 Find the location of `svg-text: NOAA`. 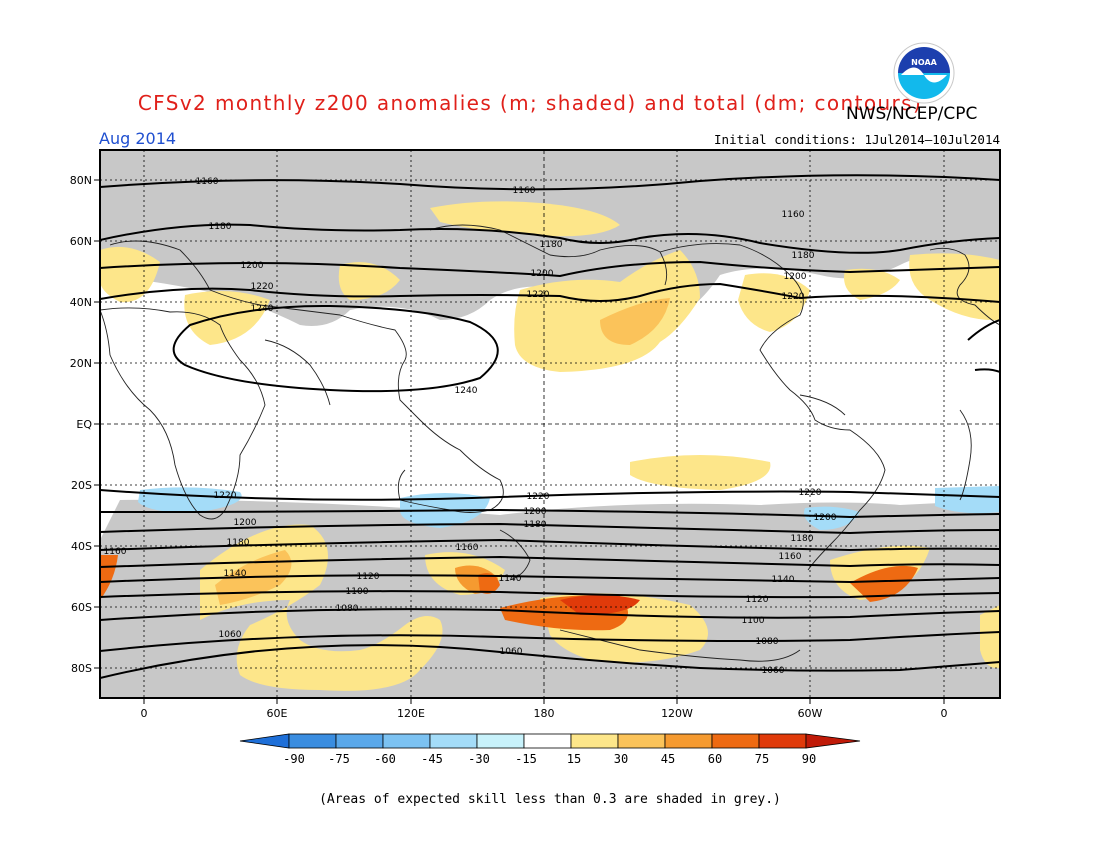

svg-text: NOAA is located at coordinates (924, 62).